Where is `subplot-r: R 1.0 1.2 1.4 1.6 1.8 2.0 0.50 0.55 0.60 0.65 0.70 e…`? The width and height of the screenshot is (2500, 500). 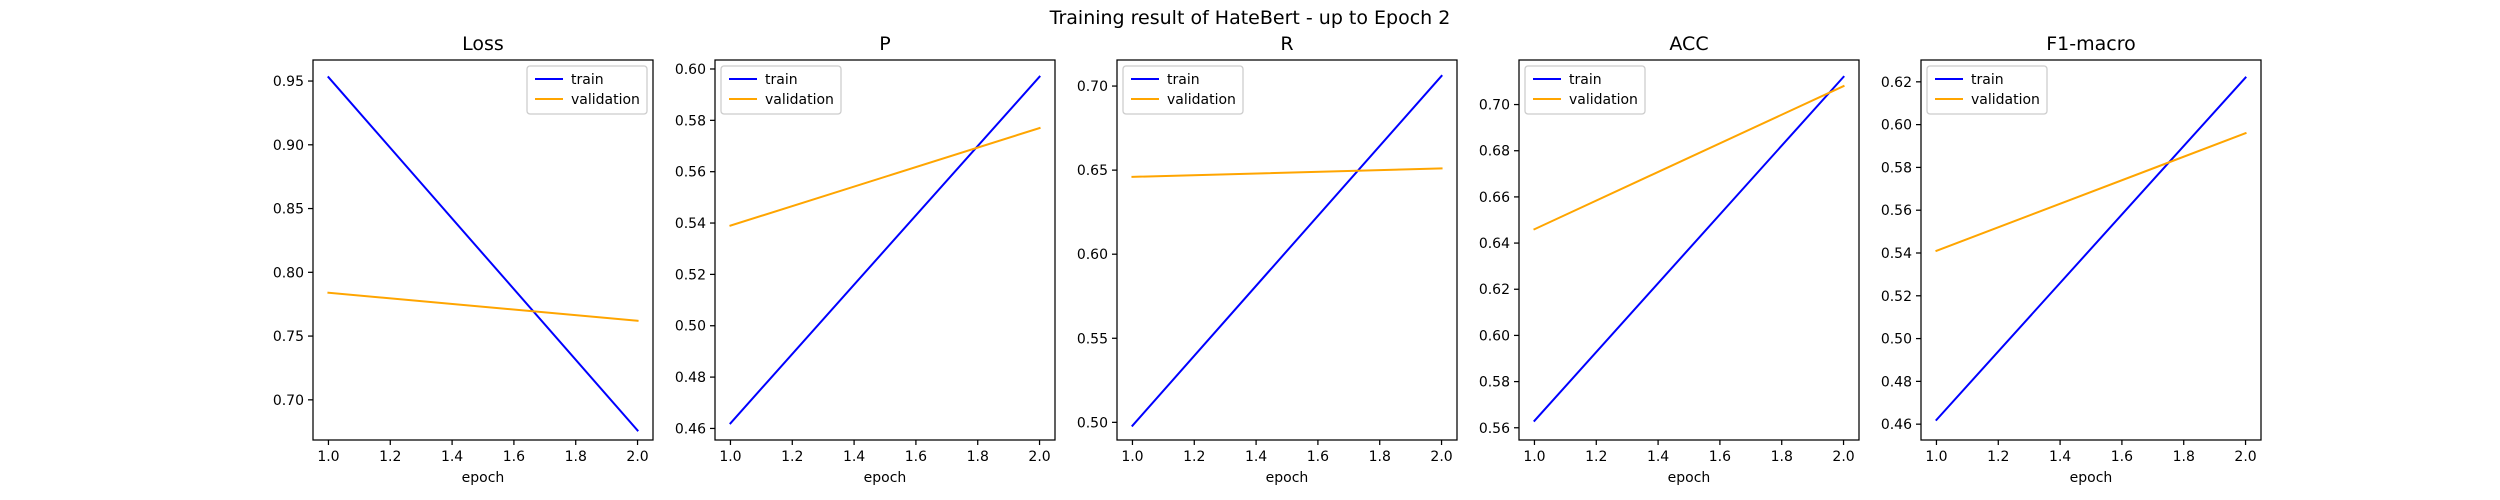 subplot-r: R 1.0 1.2 1.4 1.6 1.8 2.0 0.50 0.55 0.60 0.65 0.70 e… is located at coordinates (1267, 259).